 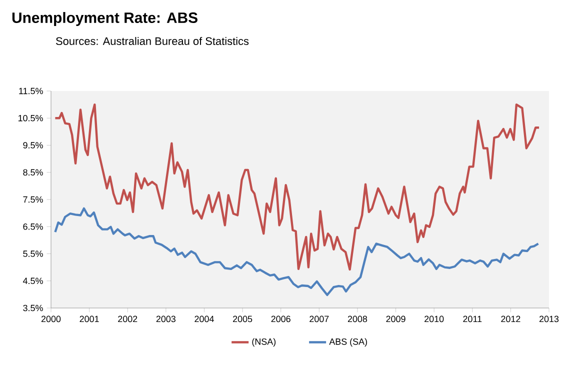 I want to click on x-tick-label: 2006, so click(x=280, y=319).